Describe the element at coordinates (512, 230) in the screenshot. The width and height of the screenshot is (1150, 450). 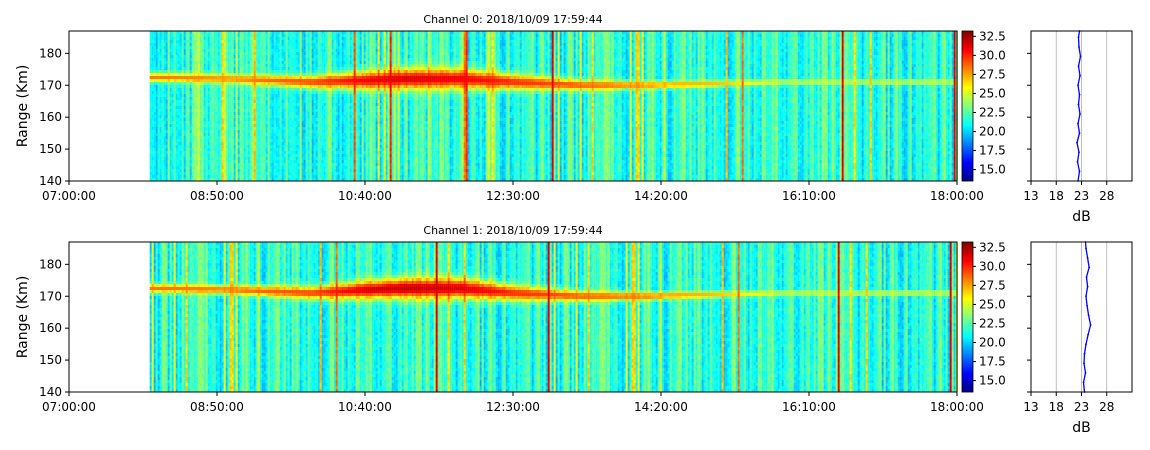
I see `chart-title: Channel 1: 2018/10/09 17:59:44` at that location.